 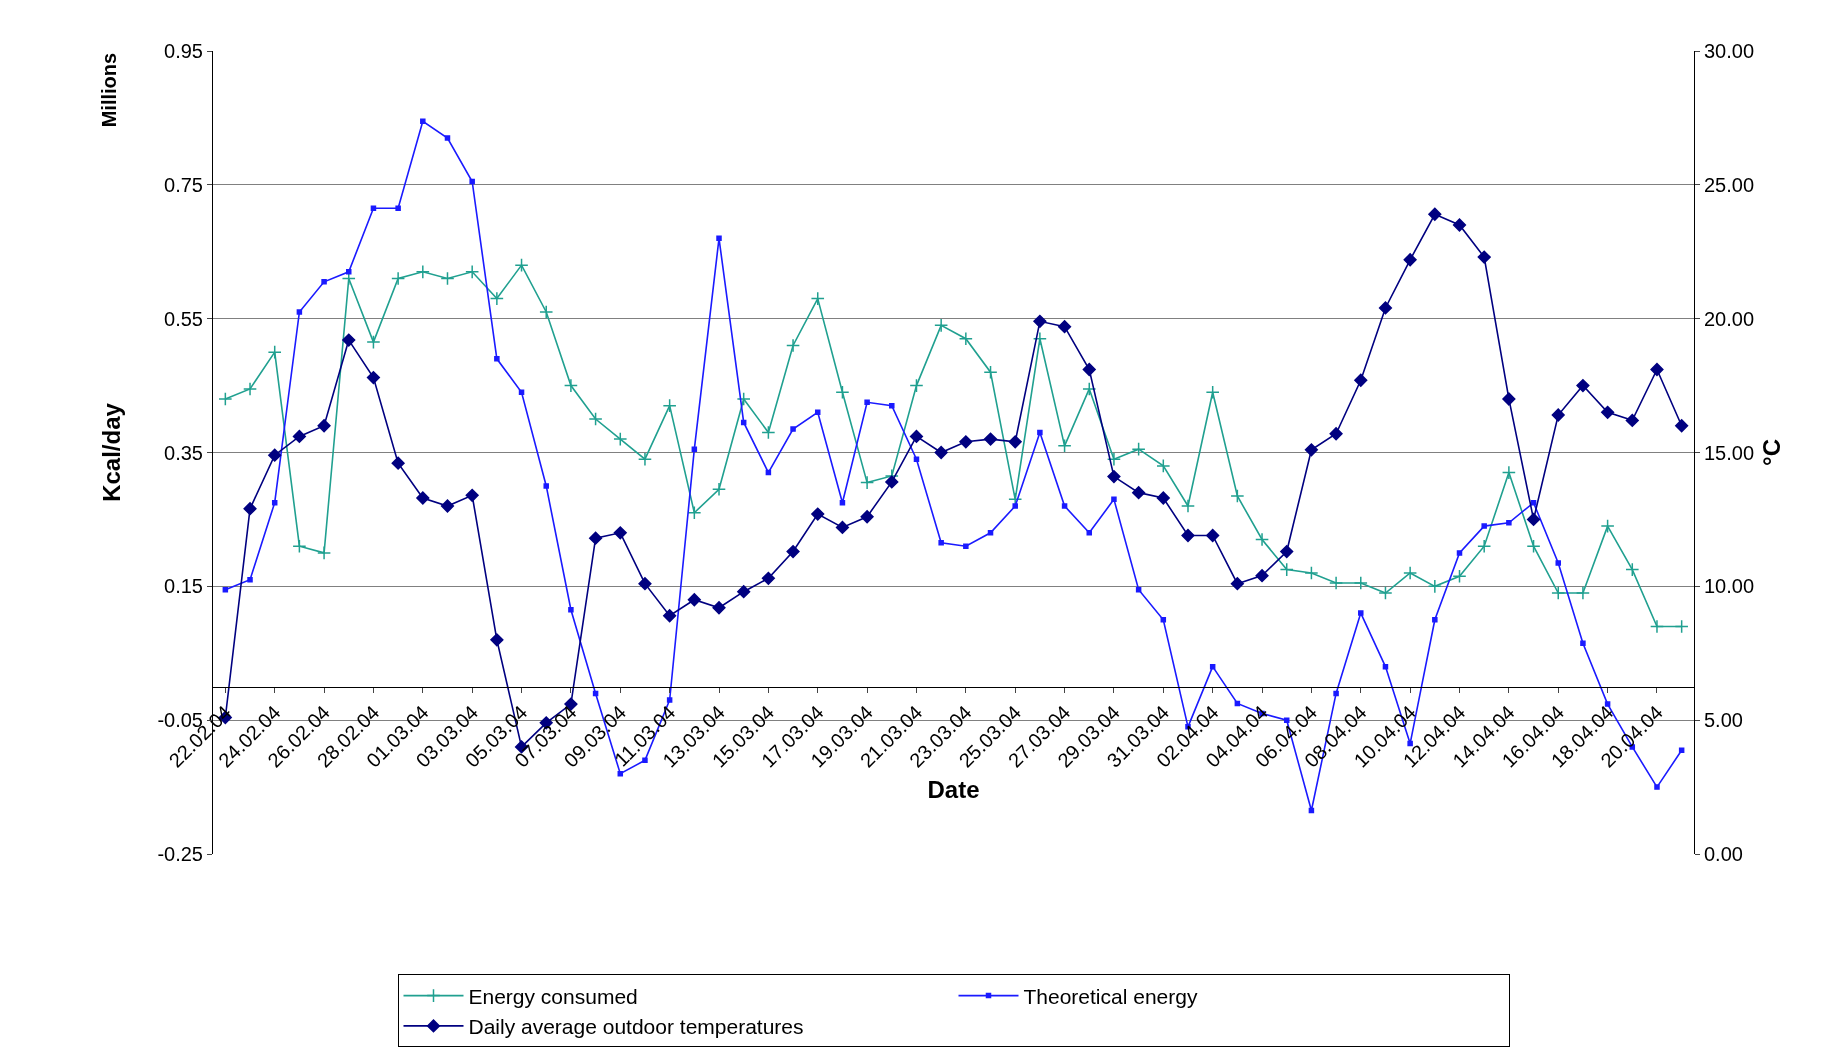 What do you see at coordinates (1723, 720) in the screenshot?
I see `y2-tick-label: 5.00` at bounding box center [1723, 720].